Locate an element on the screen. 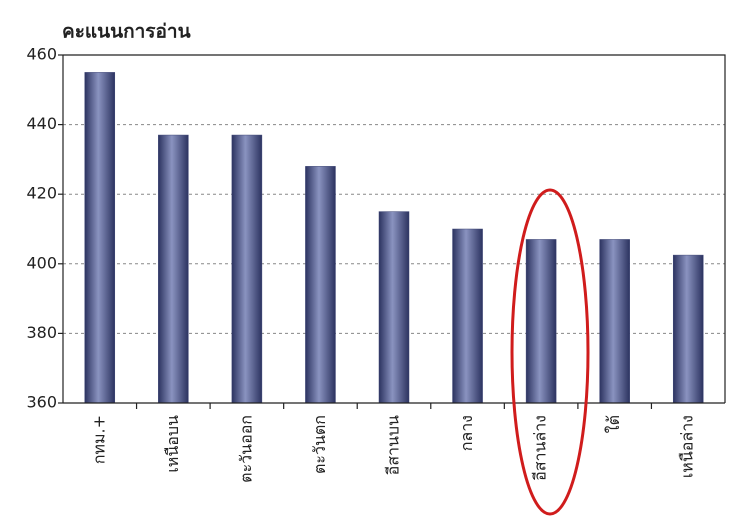  chart-title: คะแนนการอ่าน is located at coordinates (126, 32).